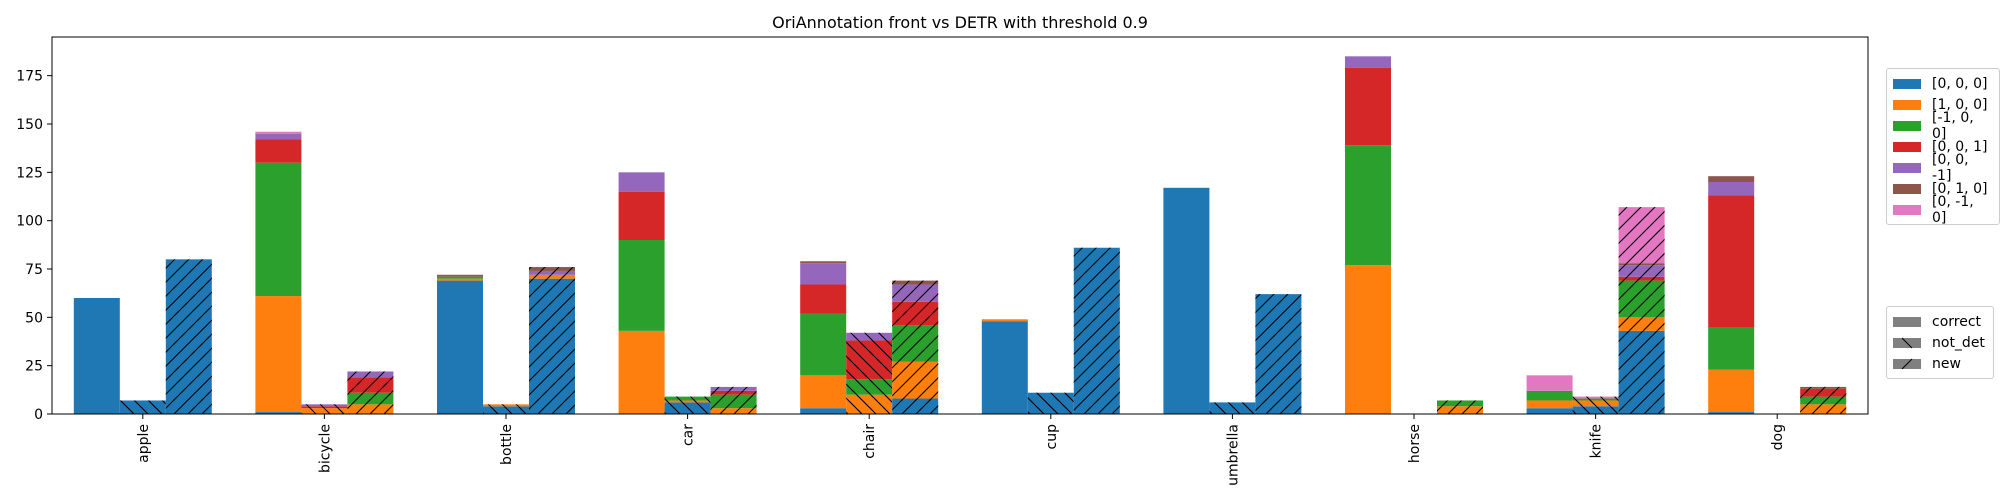 This screenshot has width=2000, height=500. I want to click on legend-item-kind: not_det, so click(1940, 342).